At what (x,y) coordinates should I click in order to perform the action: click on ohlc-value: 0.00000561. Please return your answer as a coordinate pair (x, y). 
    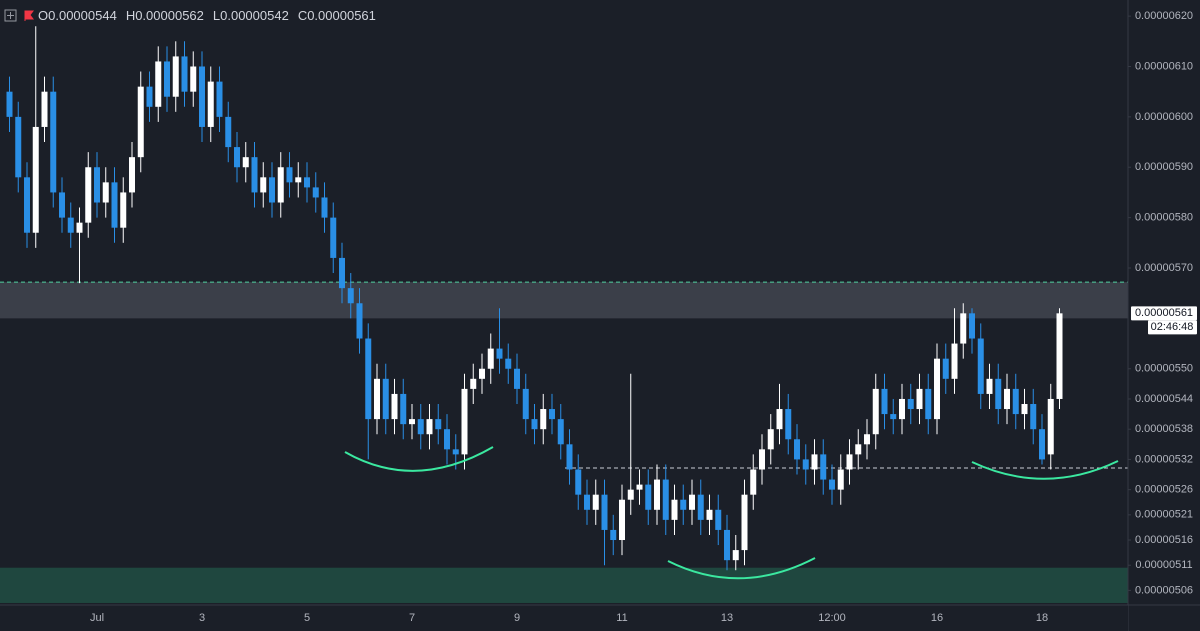
    Looking at the image, I should click on (341, 15).